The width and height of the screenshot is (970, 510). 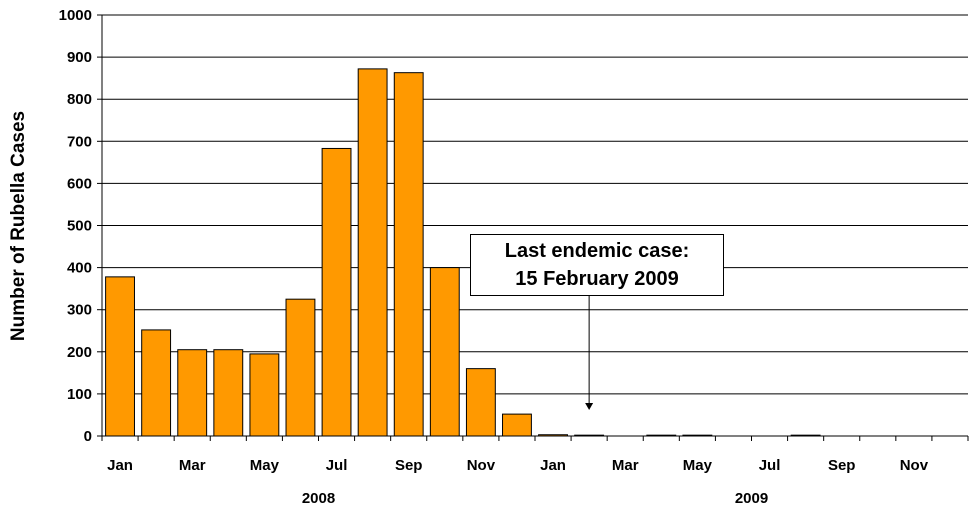 What do you see at coordinates (79, 226) in the screenshot?
I see `y-tick-label: 500` at bounding box center [79, 226].